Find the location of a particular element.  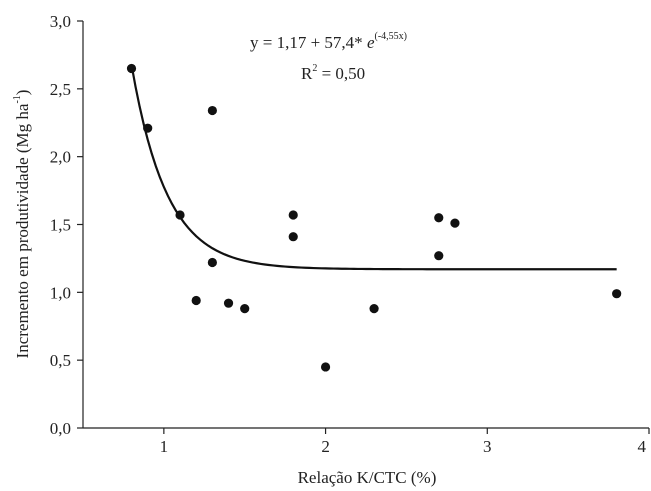

x-axis-ticks: 1 2 3 4 is located at coordinates (405, 442).